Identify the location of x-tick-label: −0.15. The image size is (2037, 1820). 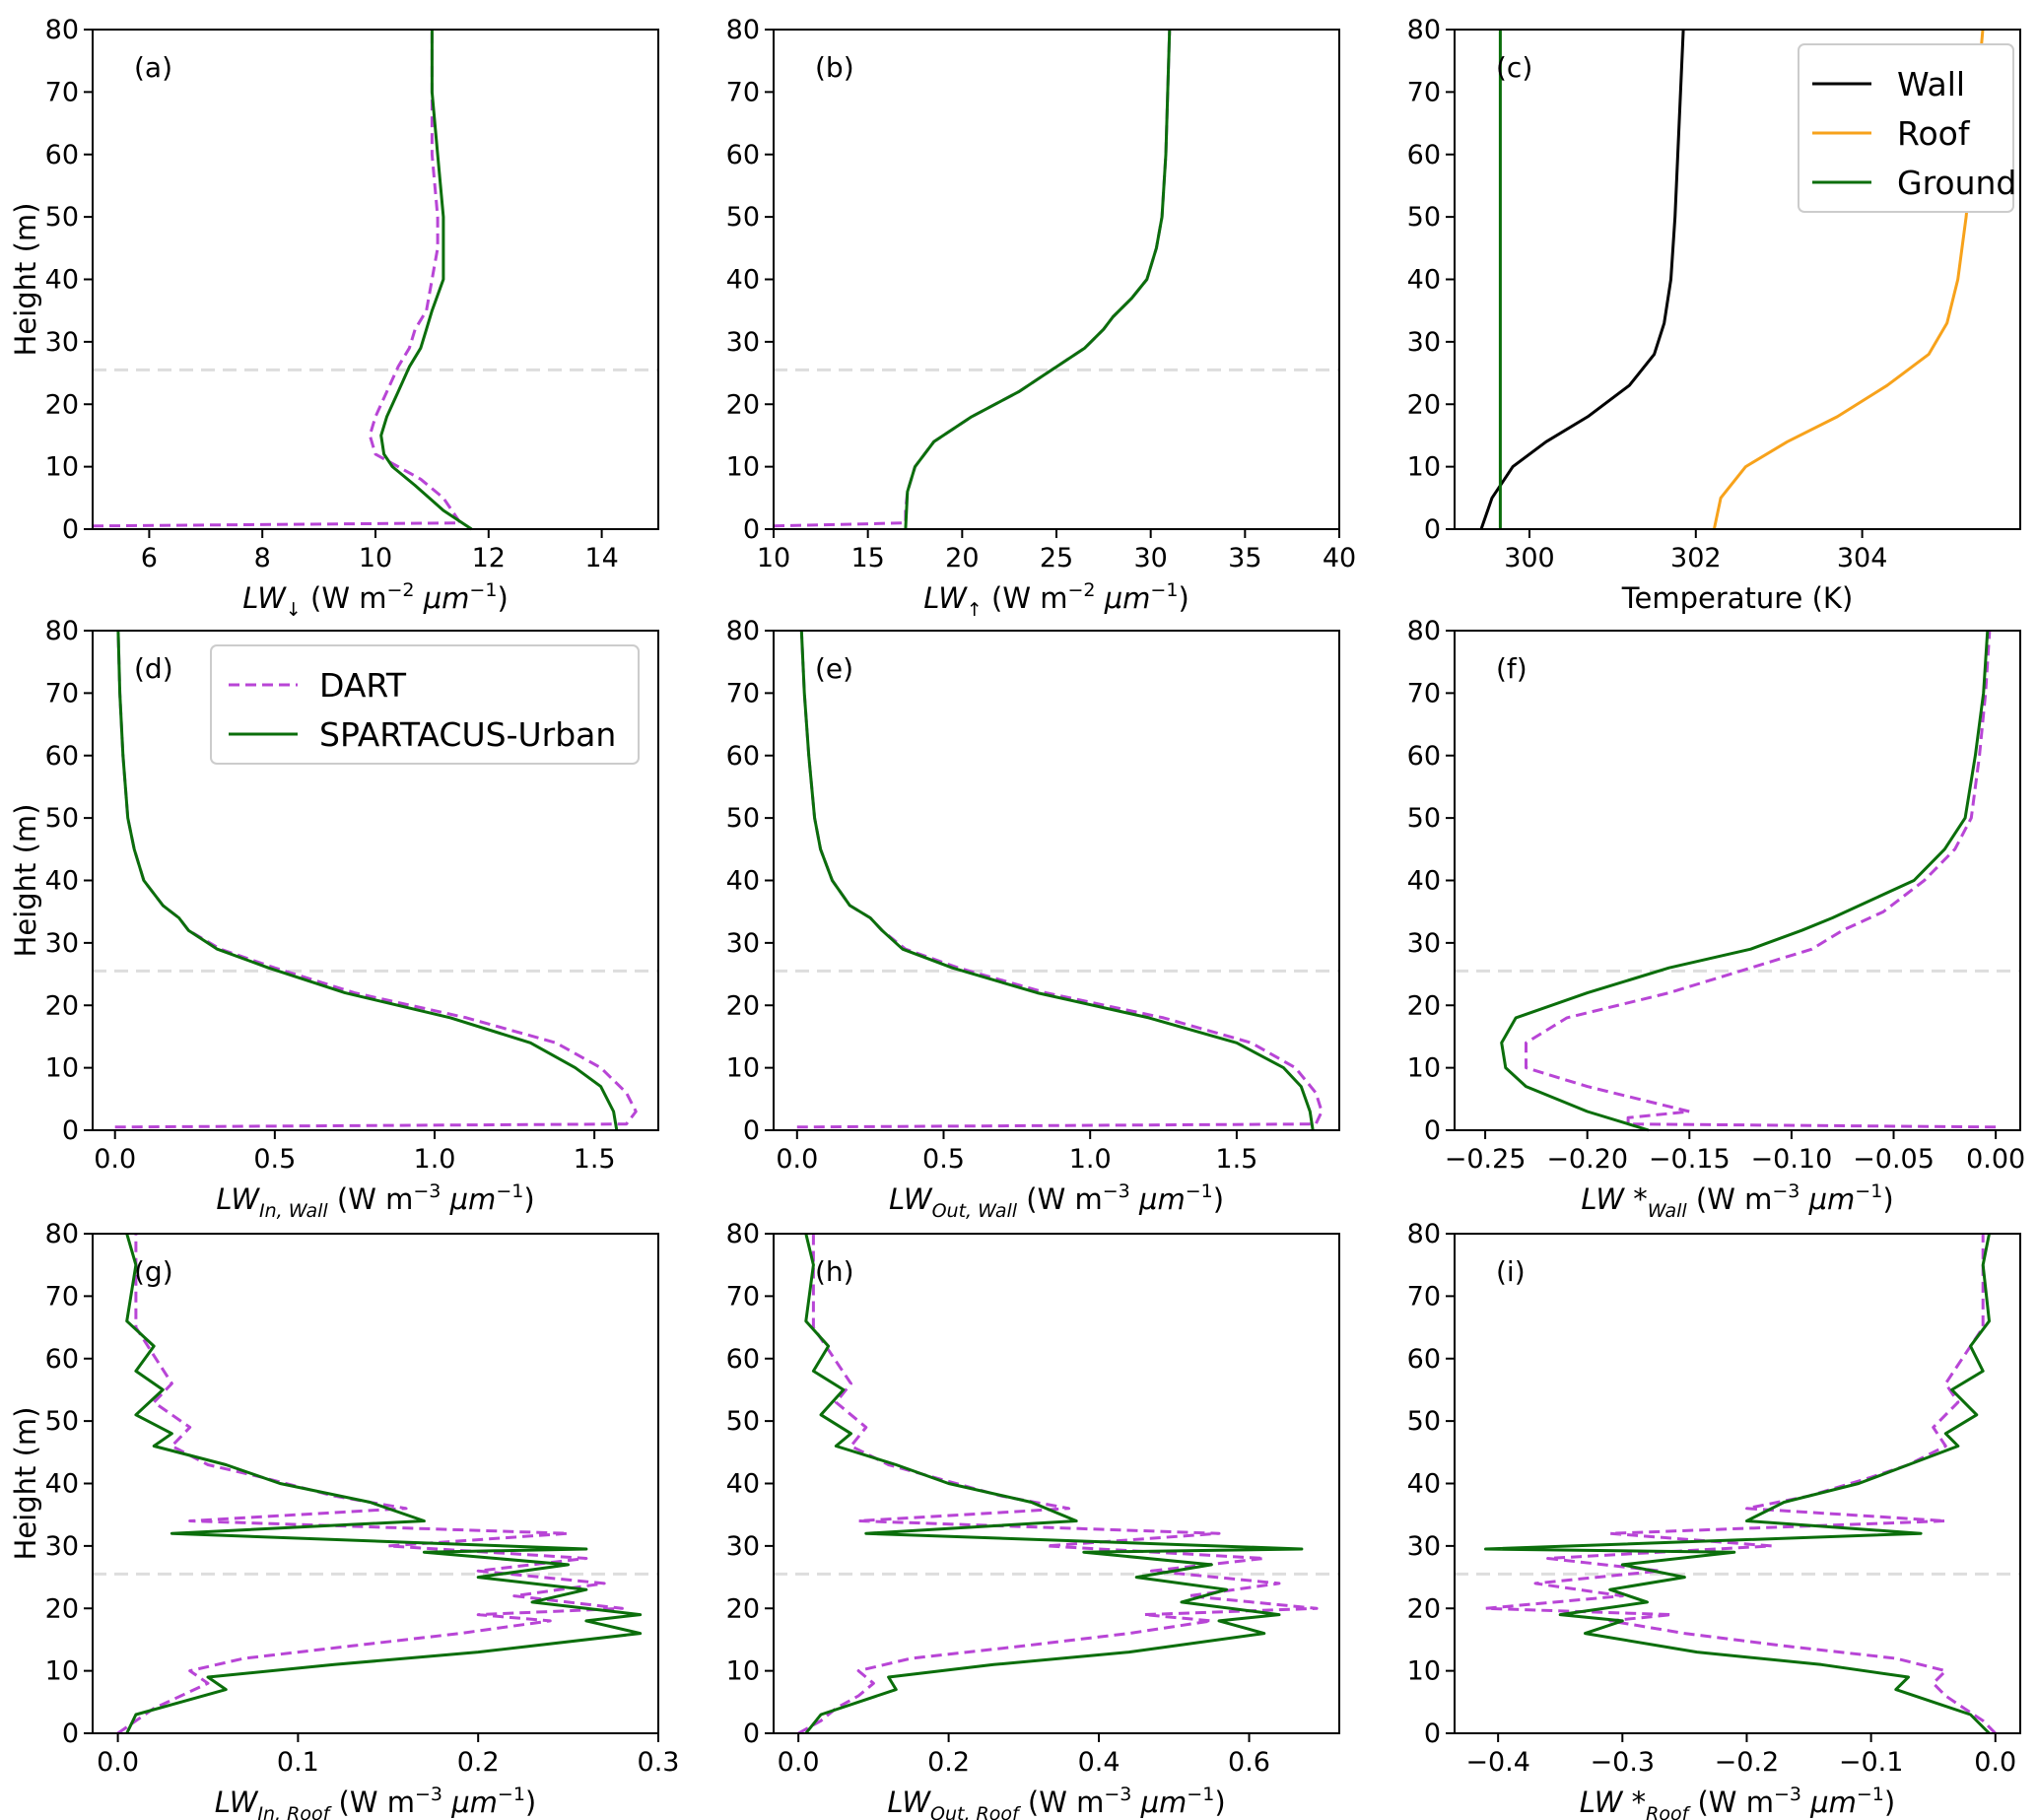
(1690, 1159).